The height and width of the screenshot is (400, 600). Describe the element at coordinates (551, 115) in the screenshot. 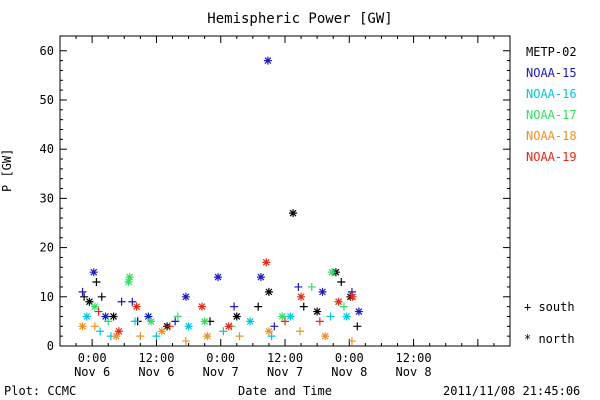

I see `legend-item: NOAA-17` at that location.